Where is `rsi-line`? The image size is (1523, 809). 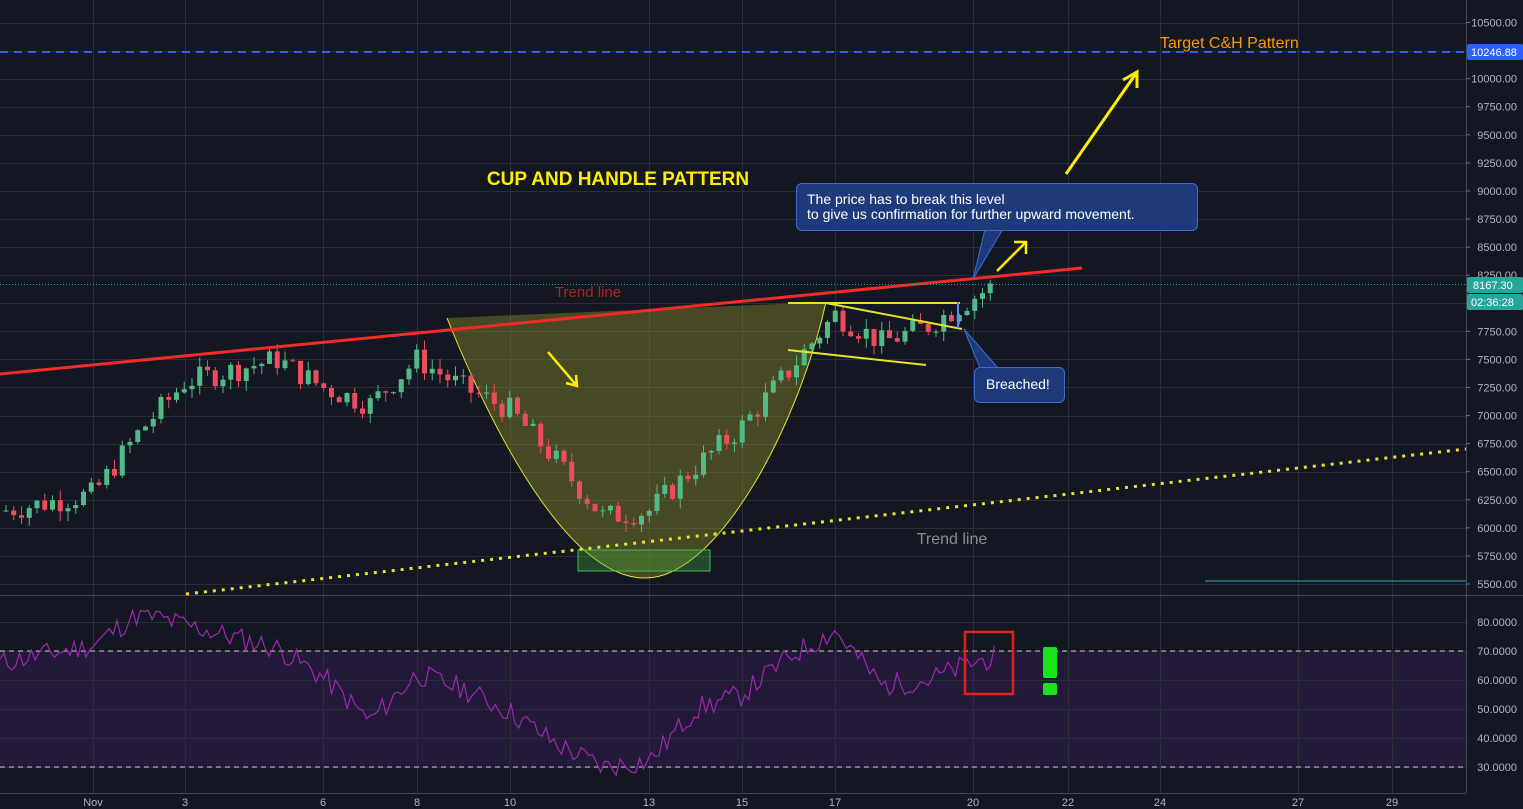 rsi-line is located at coordinates (498, 692).